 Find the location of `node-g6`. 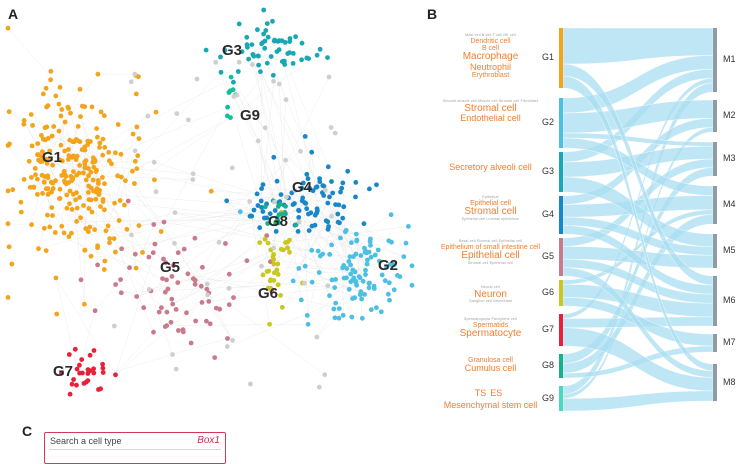

node-g6 is located at coordinates (280, 295).